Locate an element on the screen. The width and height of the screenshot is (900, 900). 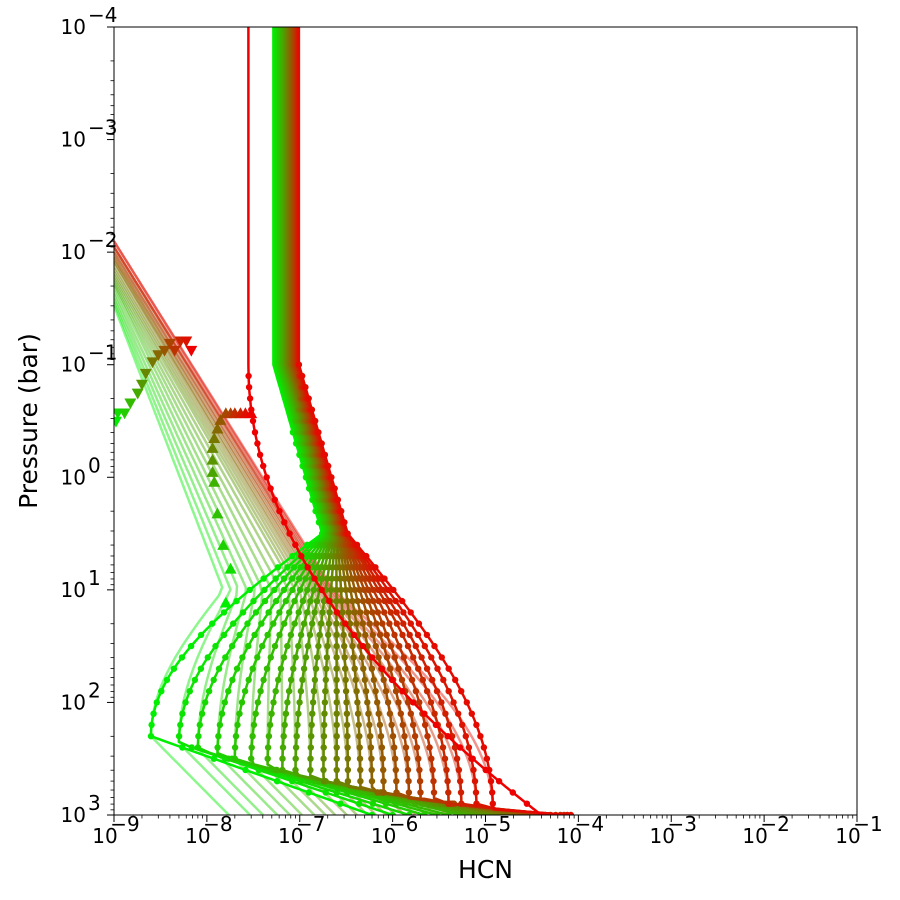
x-tick-exponent: −3 is located at coordinates (682, 824).